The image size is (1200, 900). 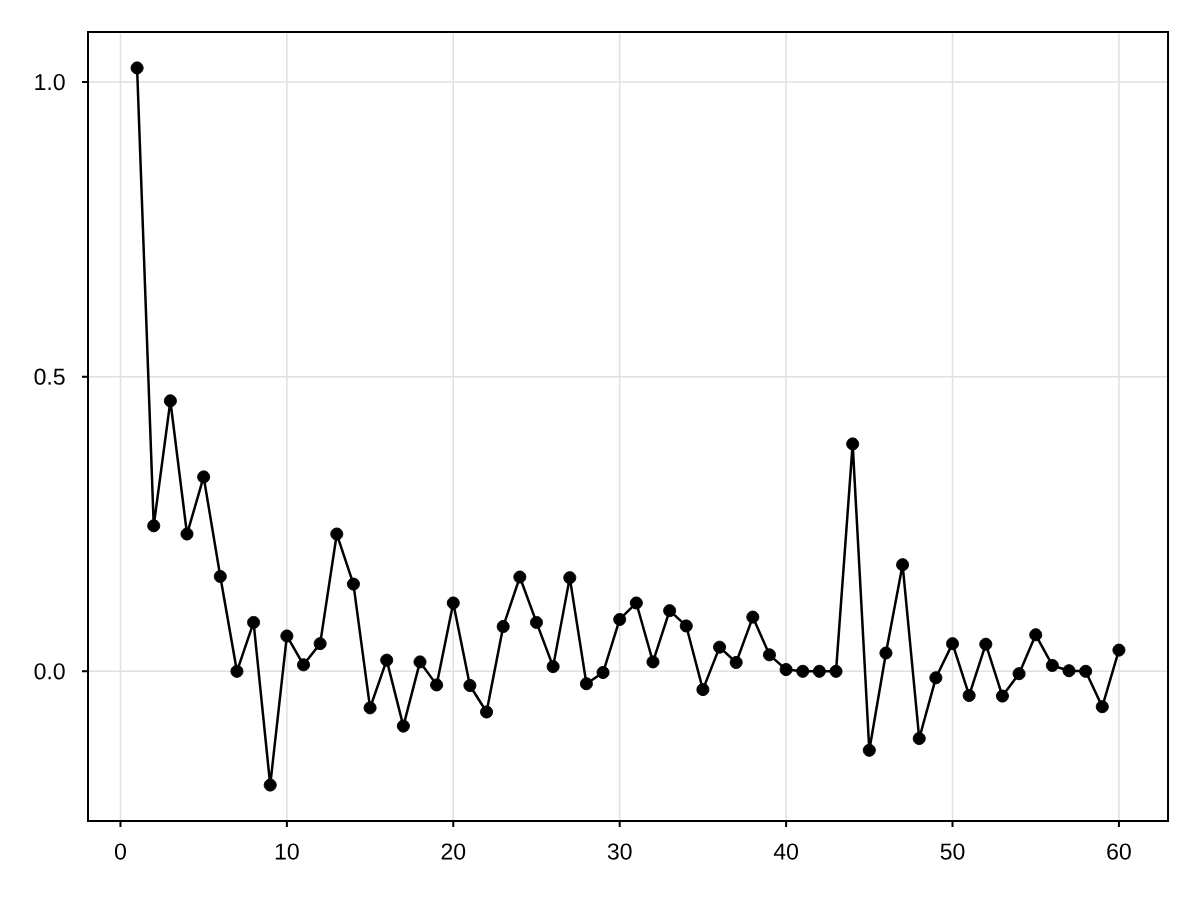 I want to click on x-tick-label: 20, so click(x=453, y=851).